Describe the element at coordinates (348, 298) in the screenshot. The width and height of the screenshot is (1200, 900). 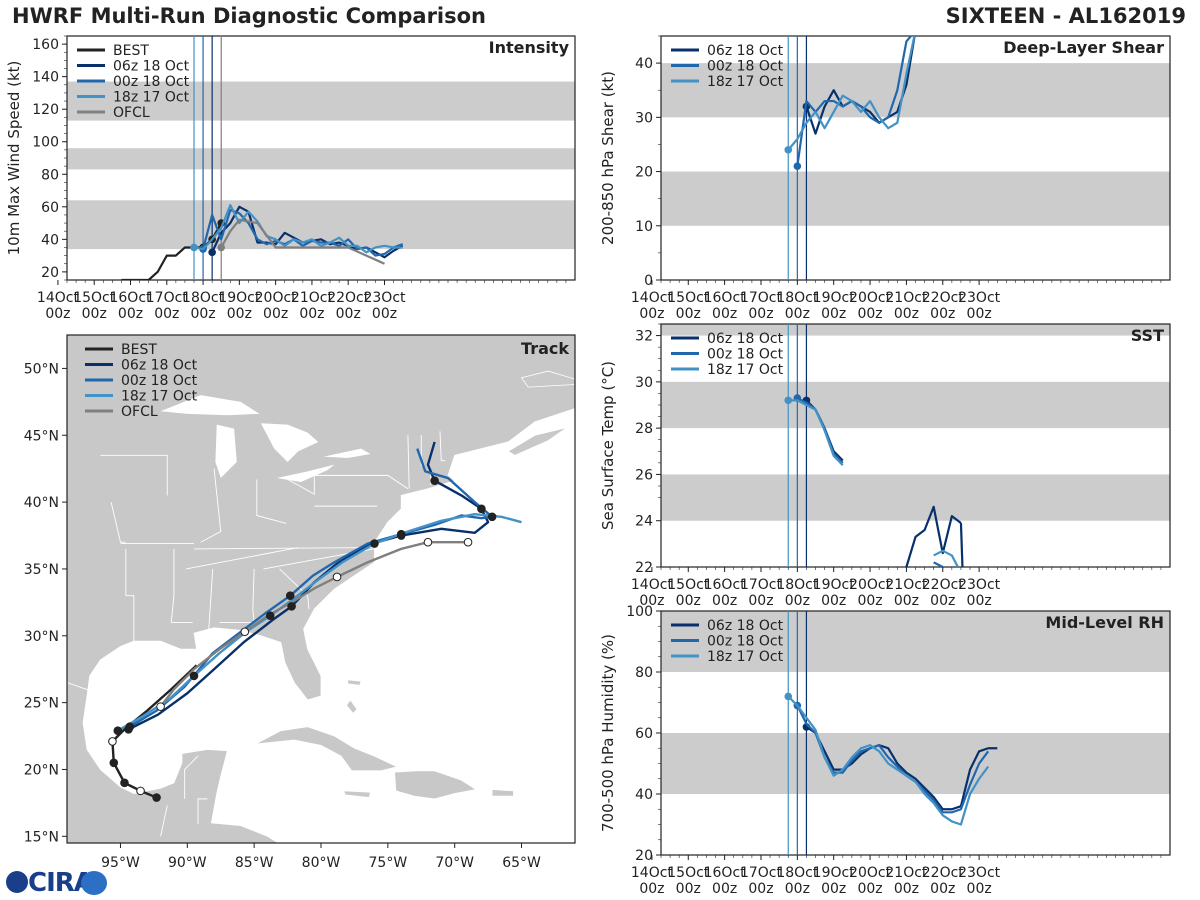
I see `x-tick-label: 22Oct` at that location.